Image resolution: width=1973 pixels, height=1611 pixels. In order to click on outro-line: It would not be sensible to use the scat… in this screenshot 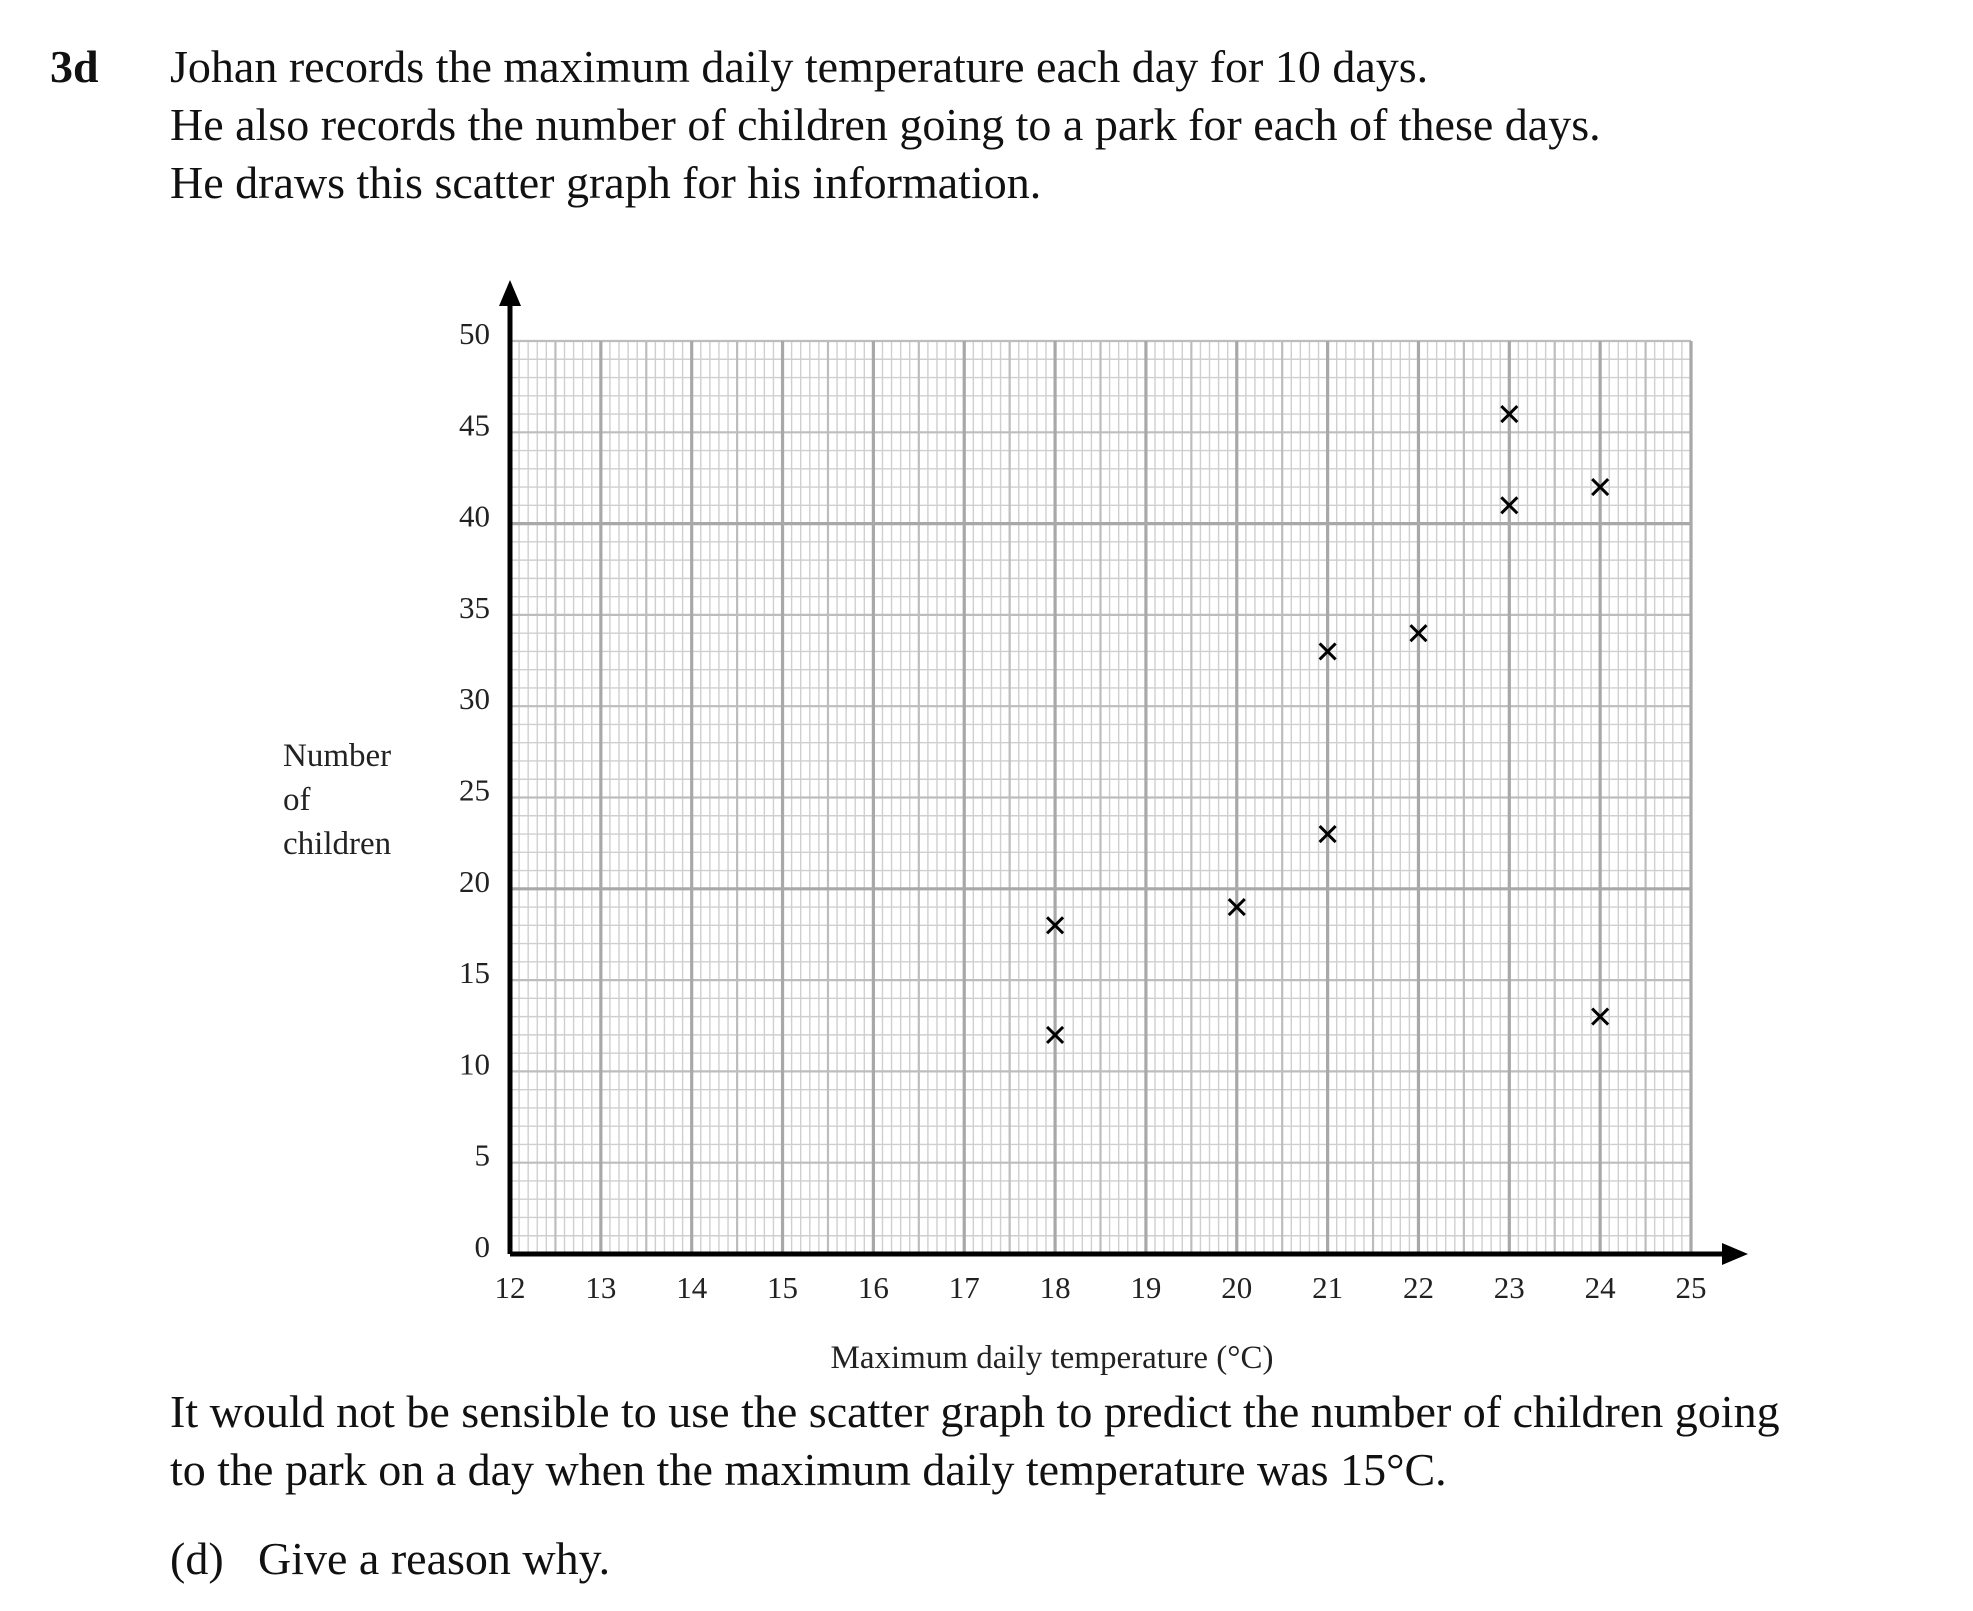, I will do `click(975, 1411)`.